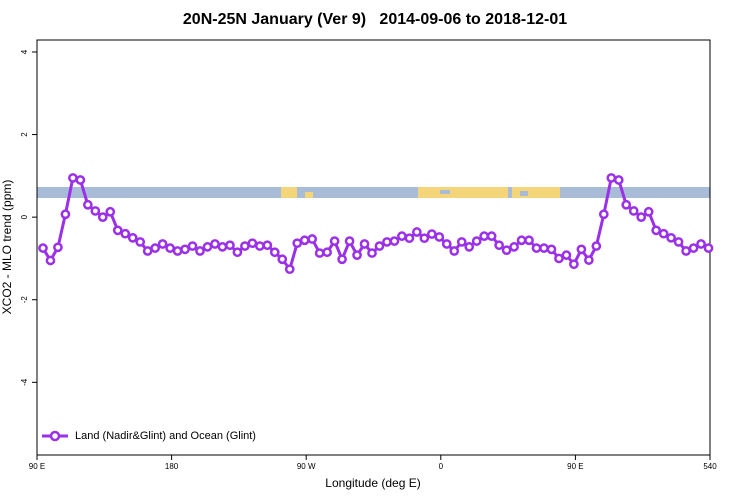  I want to click on ocean-band, so click(373, 192).